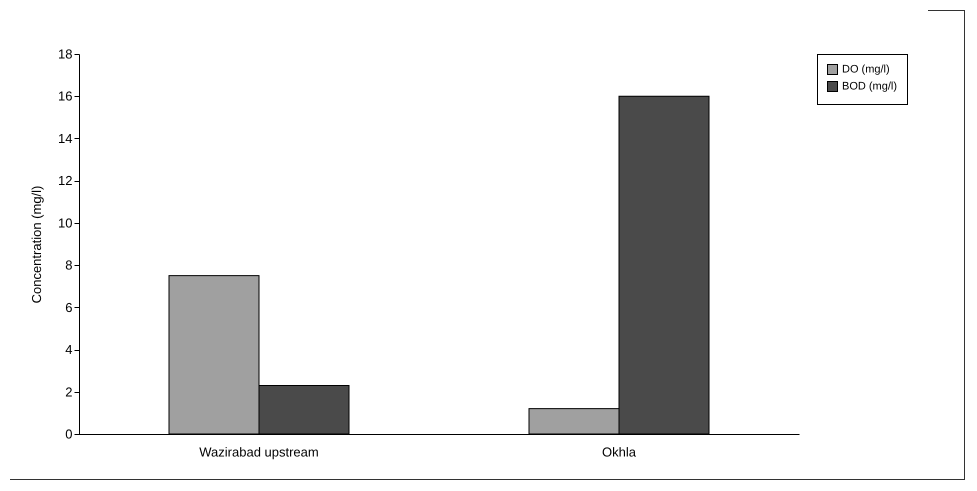 This screenshot has height=491, width=977. What do you see at coordinates (65, 180) in the screenshot?
I see `y-tick-label: 12` at bounding box center [65, 180].